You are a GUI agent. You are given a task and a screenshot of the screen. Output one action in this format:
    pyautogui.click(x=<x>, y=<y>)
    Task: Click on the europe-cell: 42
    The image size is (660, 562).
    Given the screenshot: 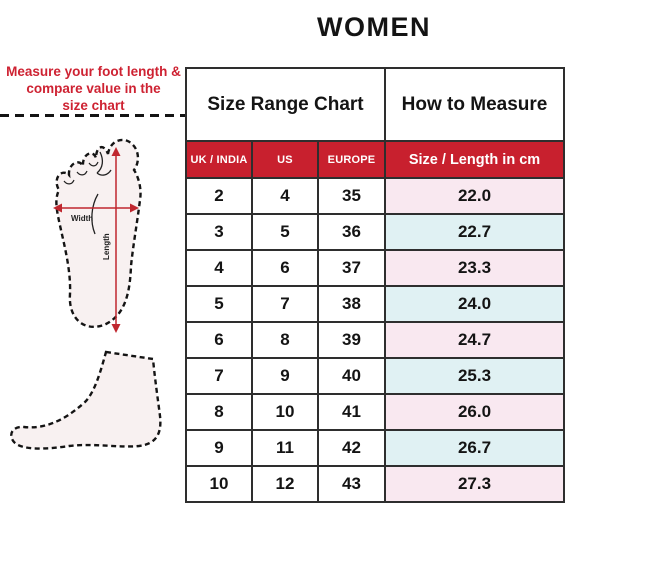 What is the action you would take?
    pyautogui.click(x=351, y=448)
    